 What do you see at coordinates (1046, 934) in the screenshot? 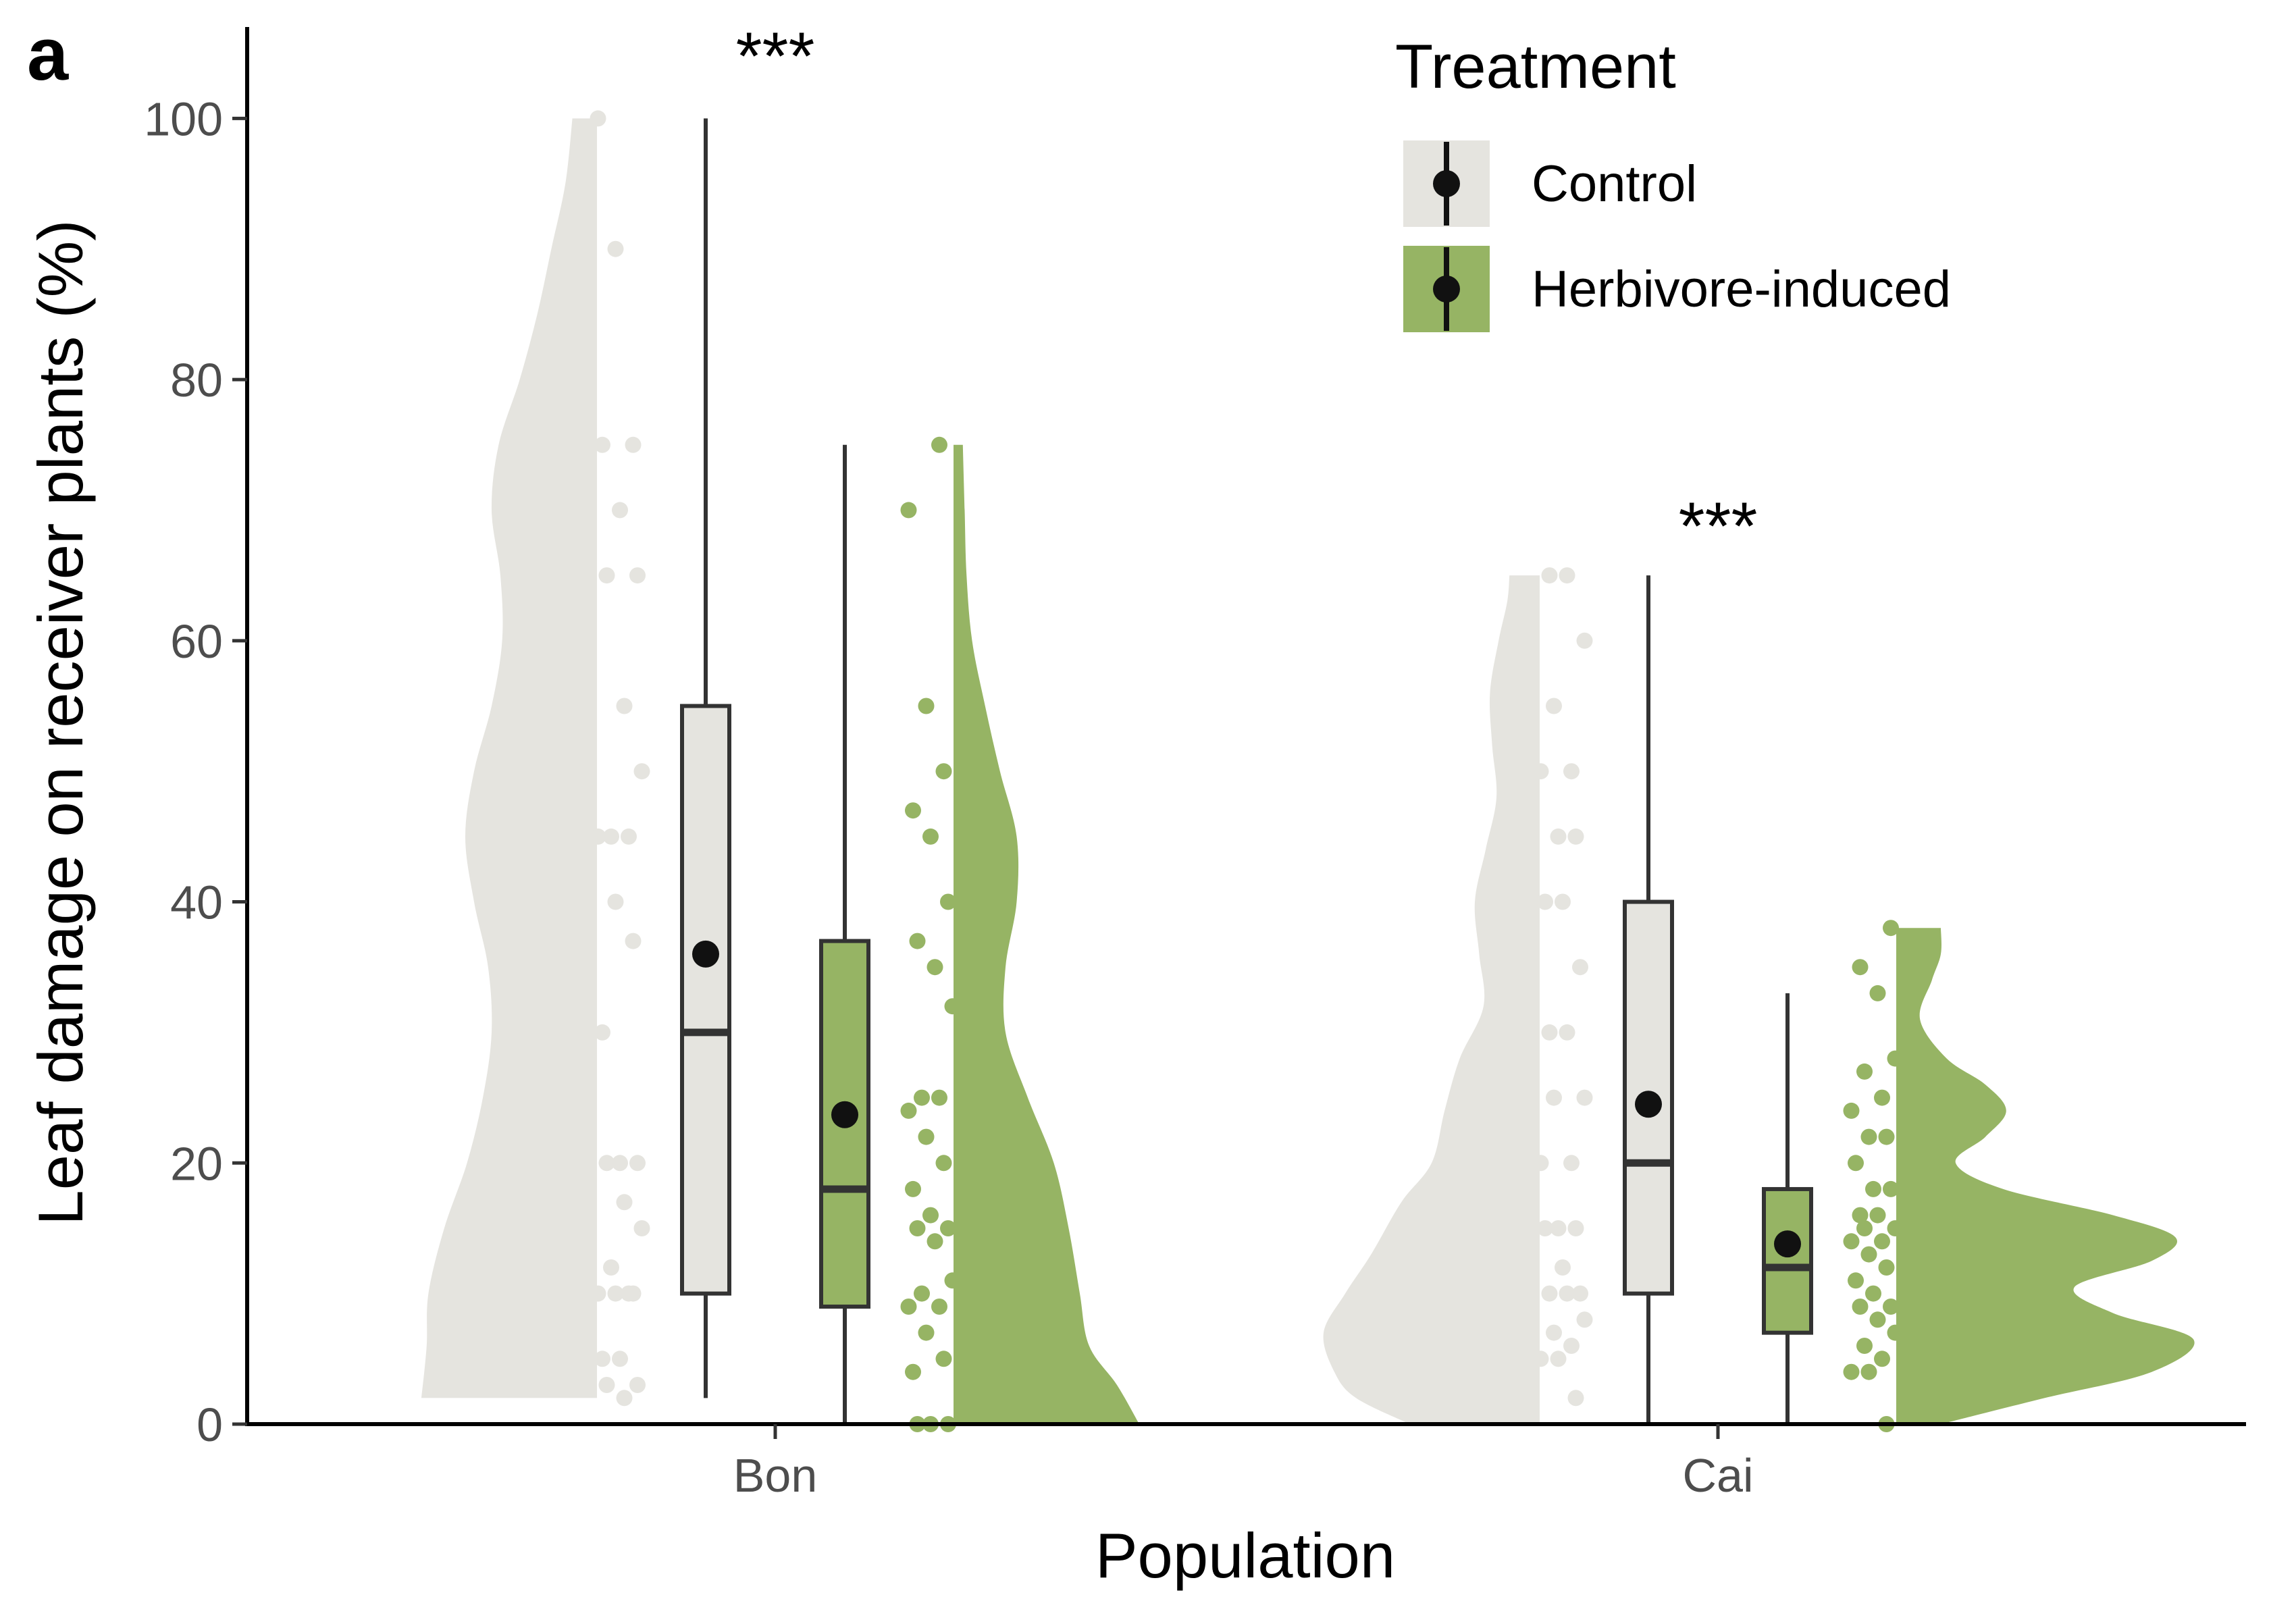
I see `density-cloud-herbivore-induced-bon` at bounding box center [1046, 934].